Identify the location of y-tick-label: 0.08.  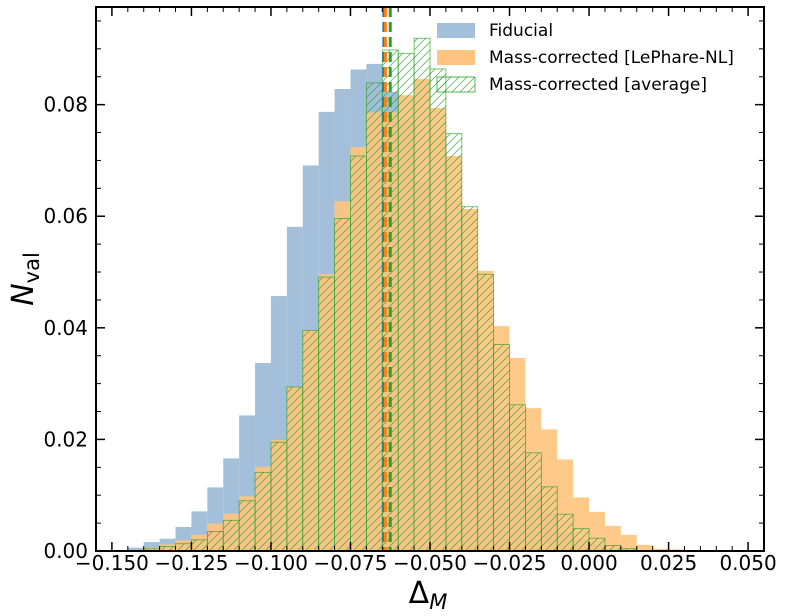
(65, 105).